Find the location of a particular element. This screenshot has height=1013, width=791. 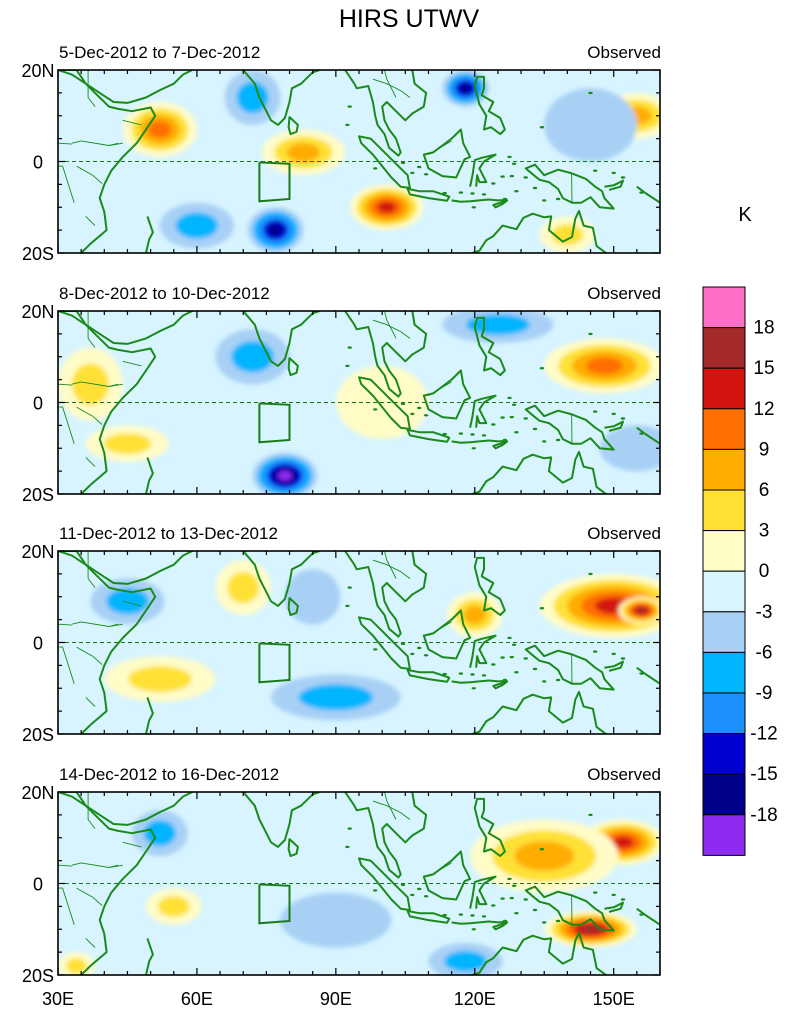

coastline-lesserSunda is located at coordinates (479, 200).